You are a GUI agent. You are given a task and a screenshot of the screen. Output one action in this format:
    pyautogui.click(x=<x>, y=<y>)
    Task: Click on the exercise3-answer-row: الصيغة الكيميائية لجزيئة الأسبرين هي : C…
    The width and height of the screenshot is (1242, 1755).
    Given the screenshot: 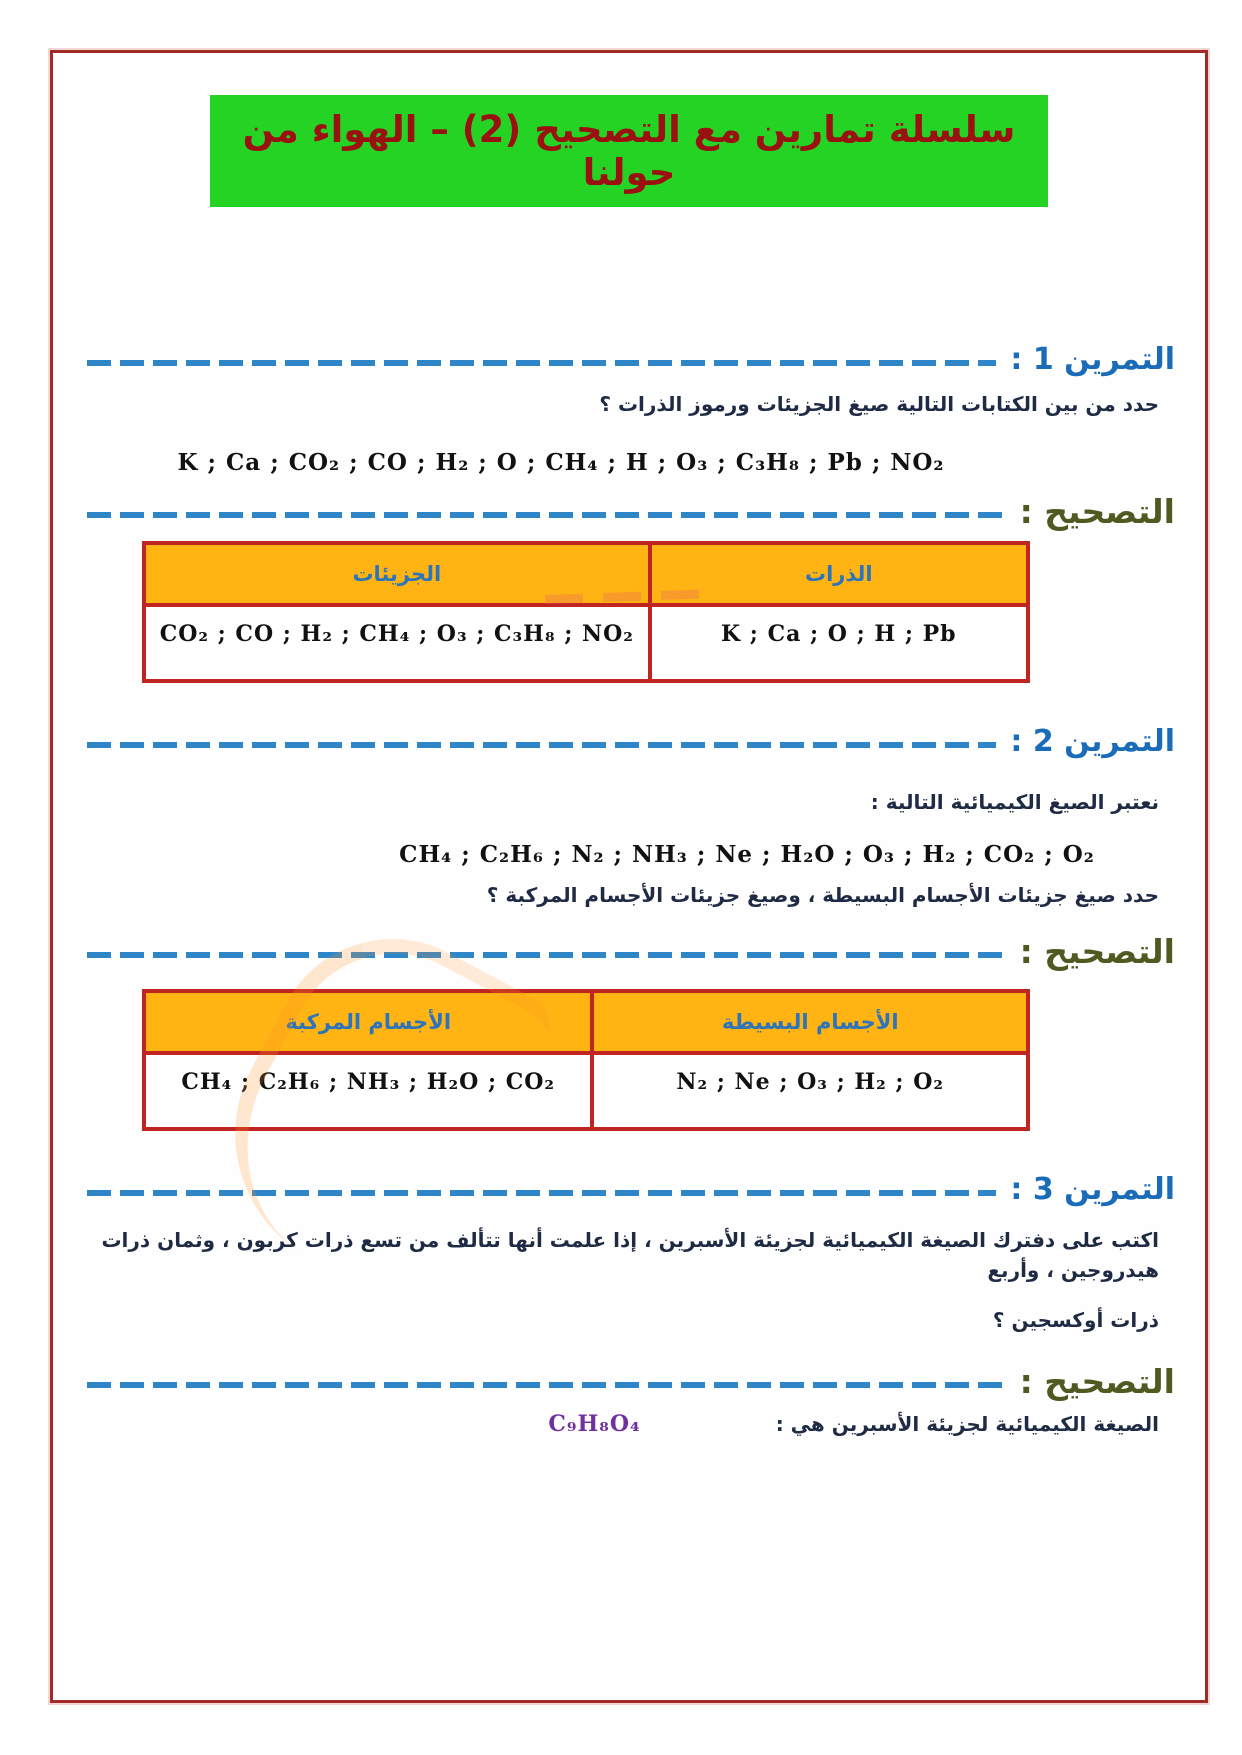 What is the action you would take?
    pyautogui.click(x=629, y=1424)
    